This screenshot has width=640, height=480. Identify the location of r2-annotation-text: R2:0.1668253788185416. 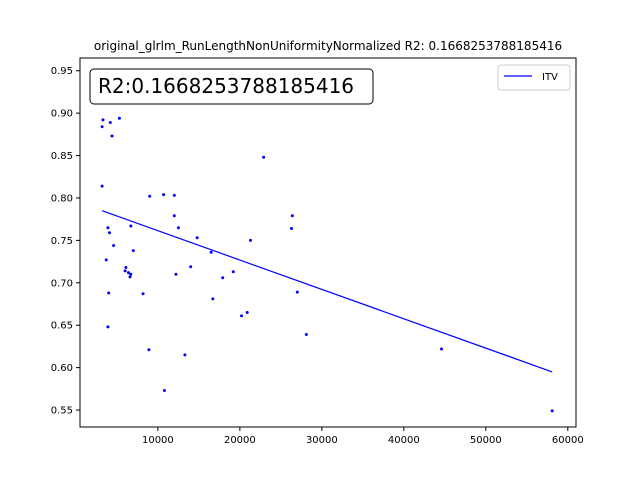
(226, 86).